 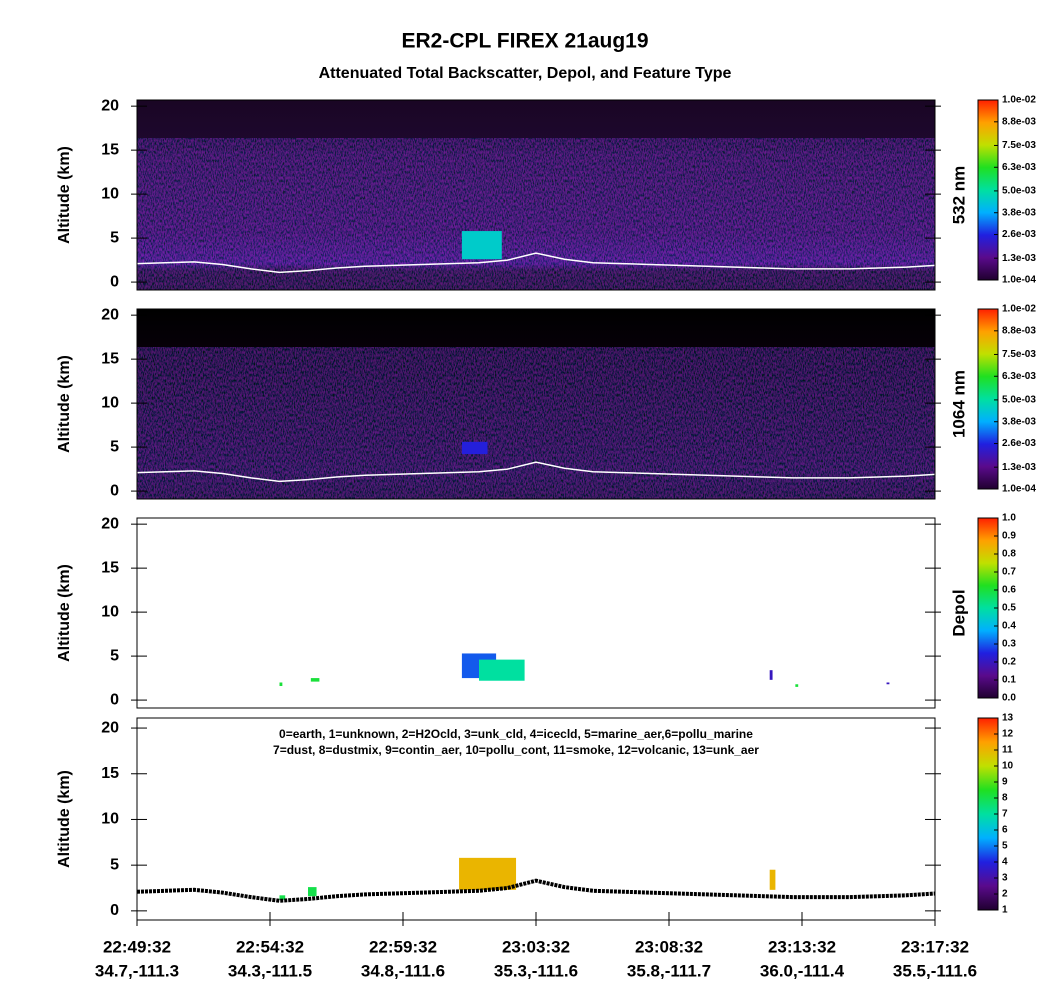 I want to click on colorbar-tick-label: 6, so click(x=1005, y=830).